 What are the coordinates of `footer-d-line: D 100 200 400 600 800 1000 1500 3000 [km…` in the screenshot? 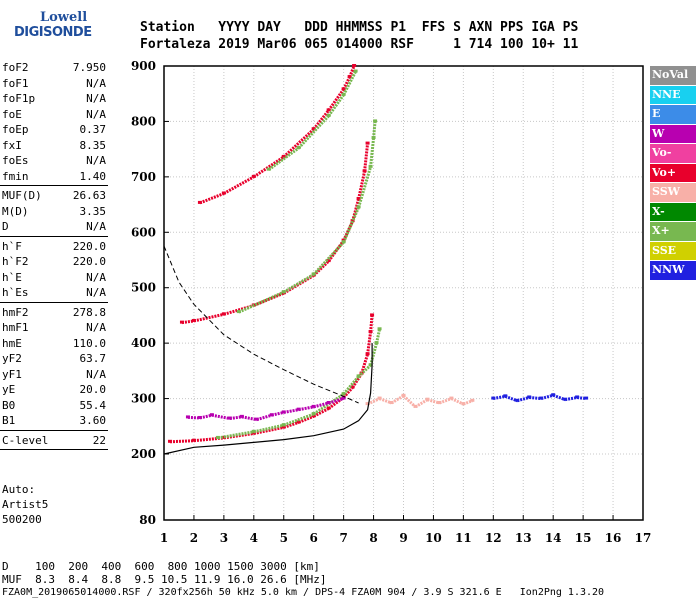 It's located at (161, 566).